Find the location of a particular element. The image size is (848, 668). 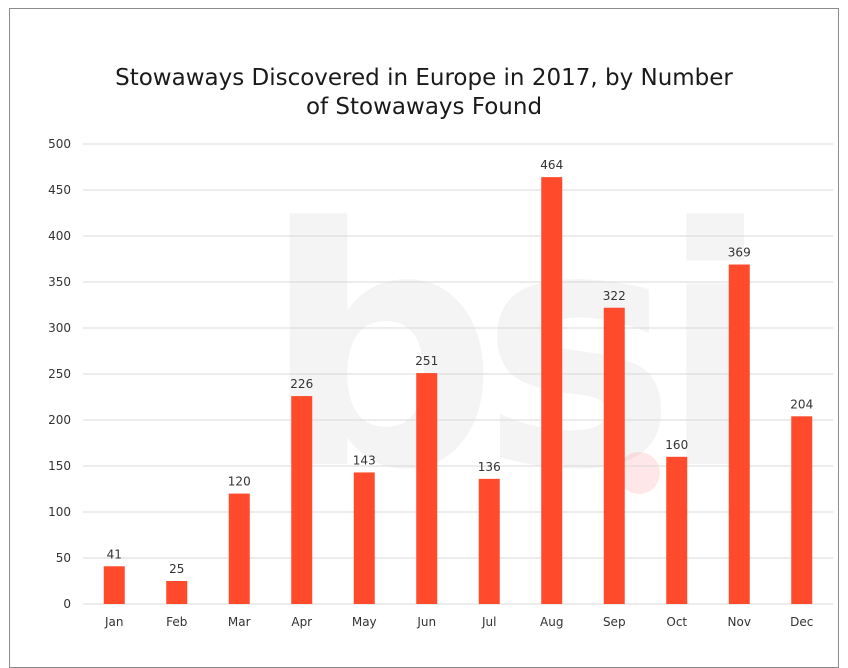

bar-apr is located at coordinates (302, 500).